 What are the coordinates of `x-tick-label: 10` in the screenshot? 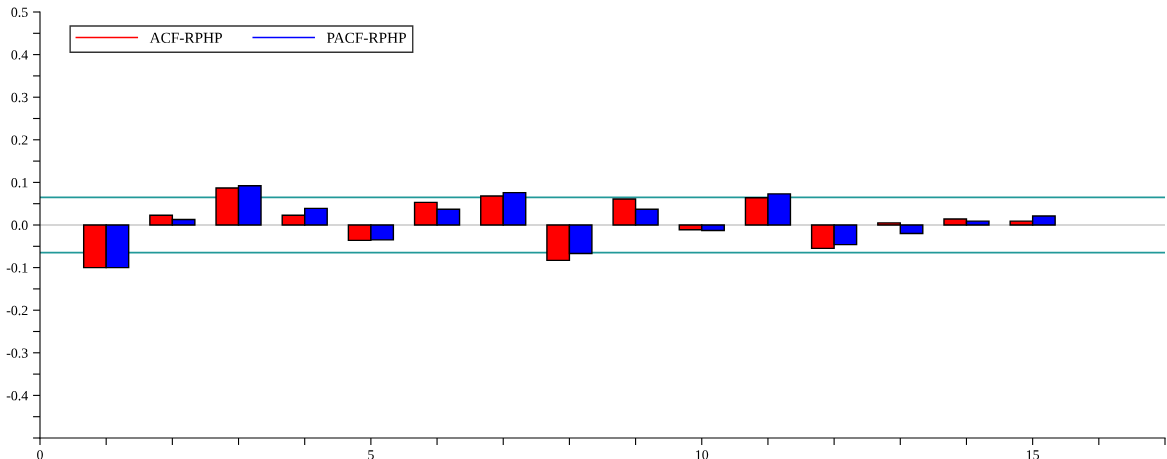 It's located at (702, 454).